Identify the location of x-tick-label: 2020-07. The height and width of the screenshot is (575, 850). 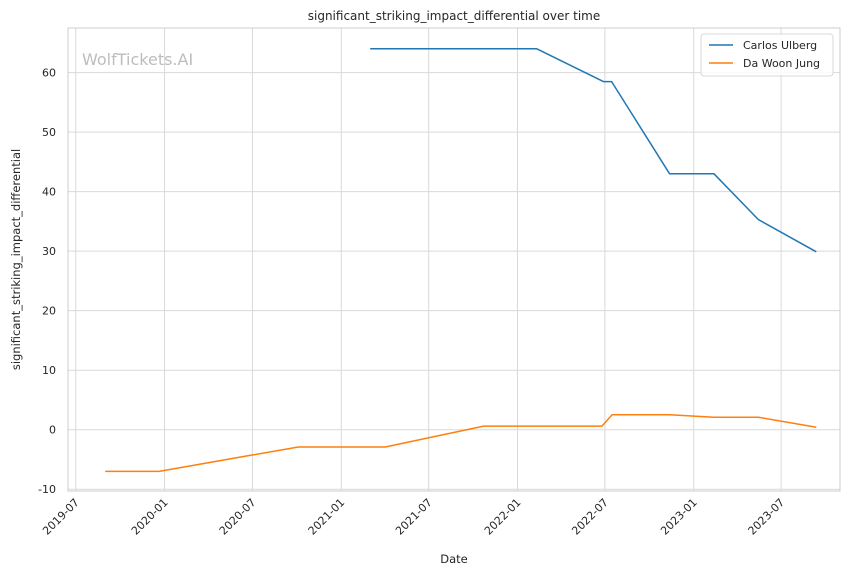
(238, 517).